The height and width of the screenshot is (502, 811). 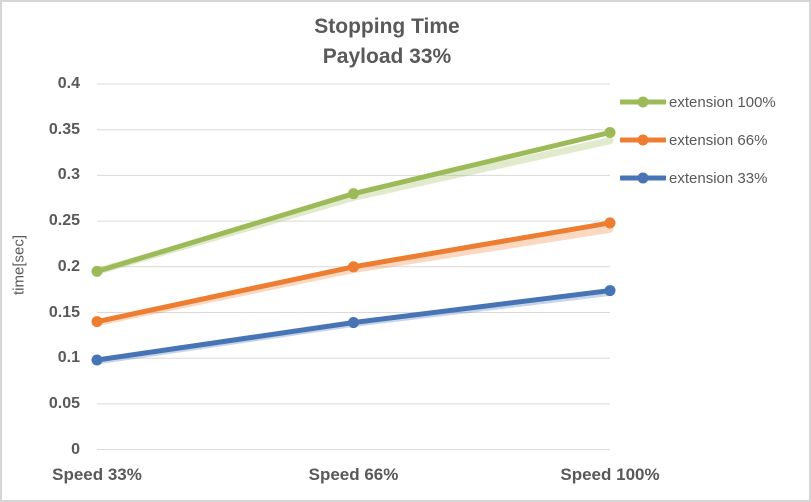 I want to click on y-tick-label: 0, so click(x=75, y=449).